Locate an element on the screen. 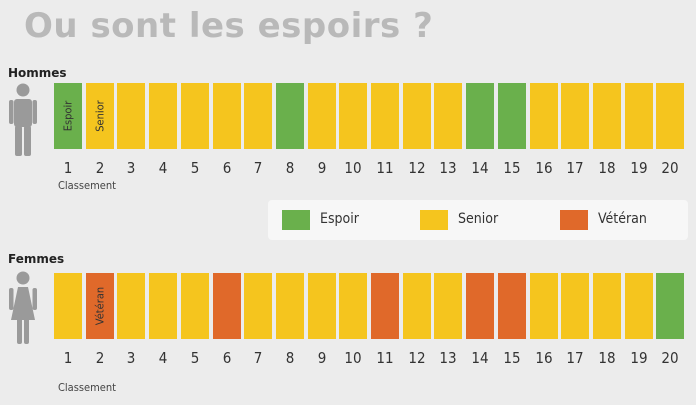  rank-label-hommes-6: 6 is located at coordinates (227, 168).